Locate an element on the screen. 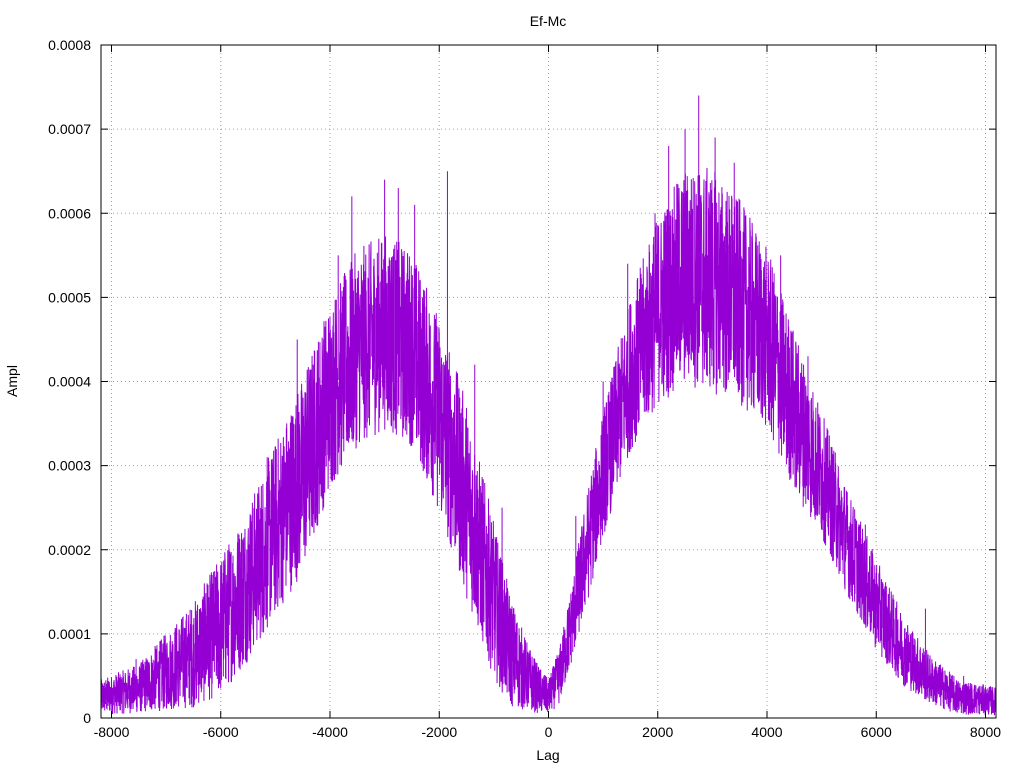 The width and height of the screenshot is (1024, 768). y-axis-label: Ampl is located at coordinates (12, 381).